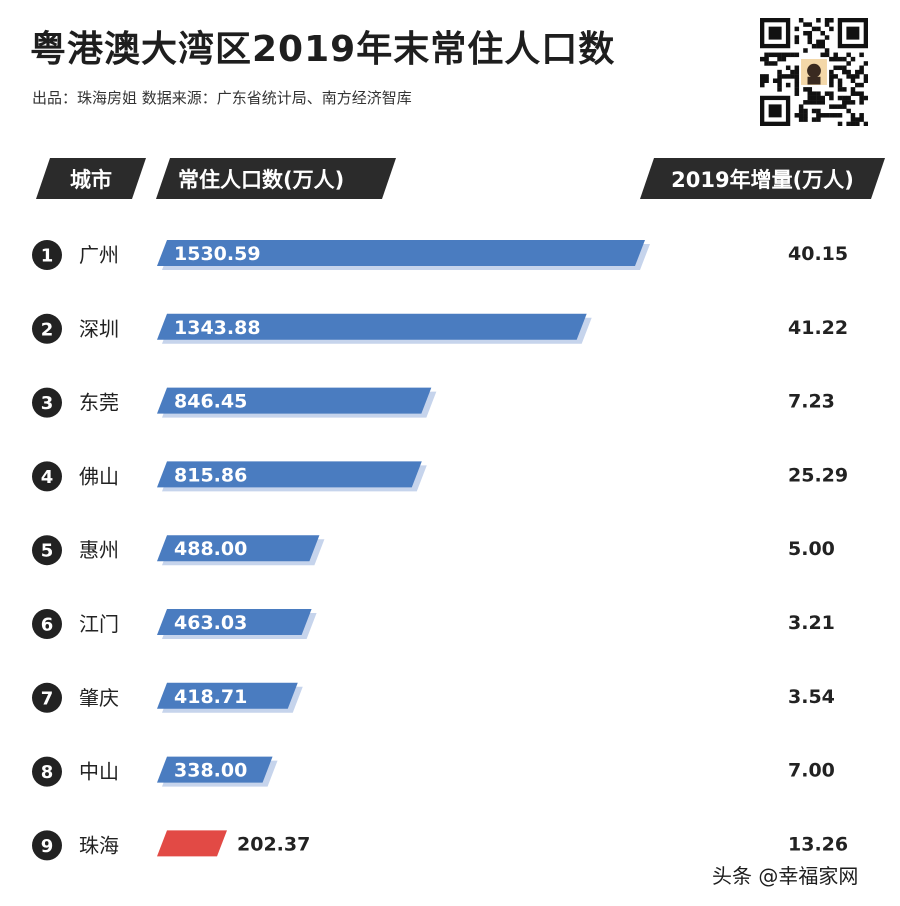 This screenshot has width=900, height=906. I want to click on rank-label: 9, so click(47, 846).